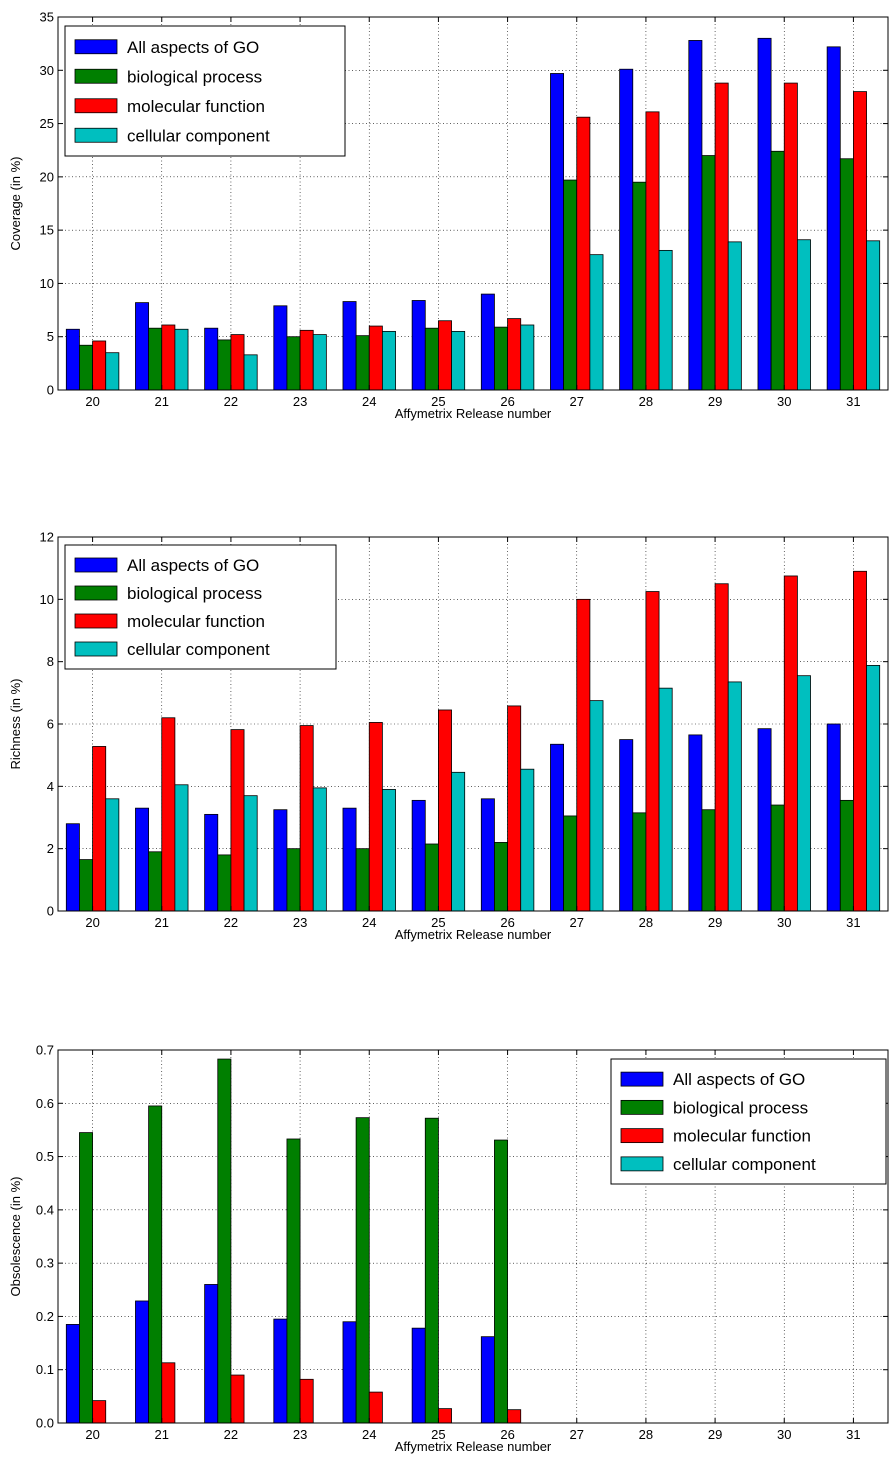 This screenshot has height=1463, width=891. What do you see at coordinates (15, 723) in the screenshot?
I see `y-axis-label: Richness (in %)` at bounding box center [15, 723].